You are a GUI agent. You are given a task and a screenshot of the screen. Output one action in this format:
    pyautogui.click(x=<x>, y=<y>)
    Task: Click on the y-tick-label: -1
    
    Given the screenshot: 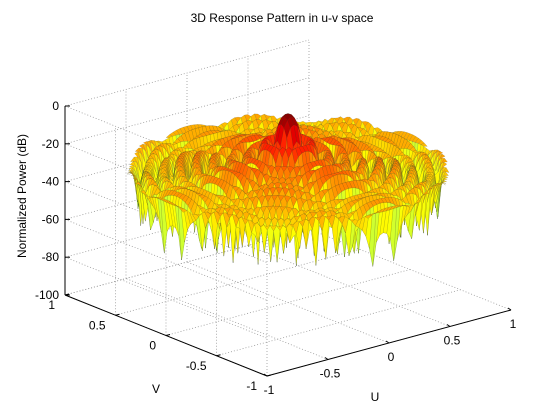 What is the action you would take?
    pyautogui.click(x=251, y=386)
    